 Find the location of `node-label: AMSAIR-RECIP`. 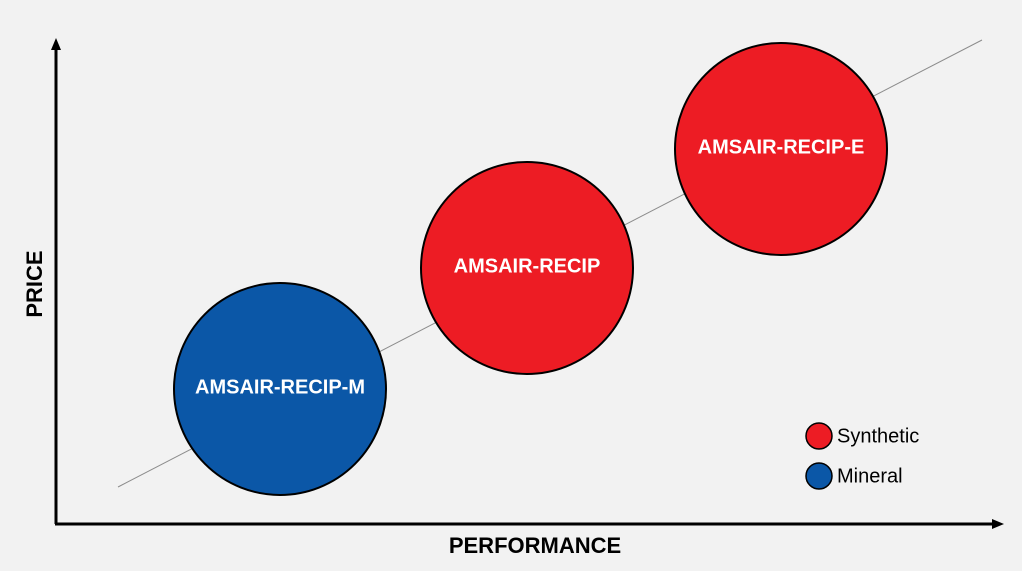

node-label: AMSAIR-RECIP is located at coordinates (527, 266).